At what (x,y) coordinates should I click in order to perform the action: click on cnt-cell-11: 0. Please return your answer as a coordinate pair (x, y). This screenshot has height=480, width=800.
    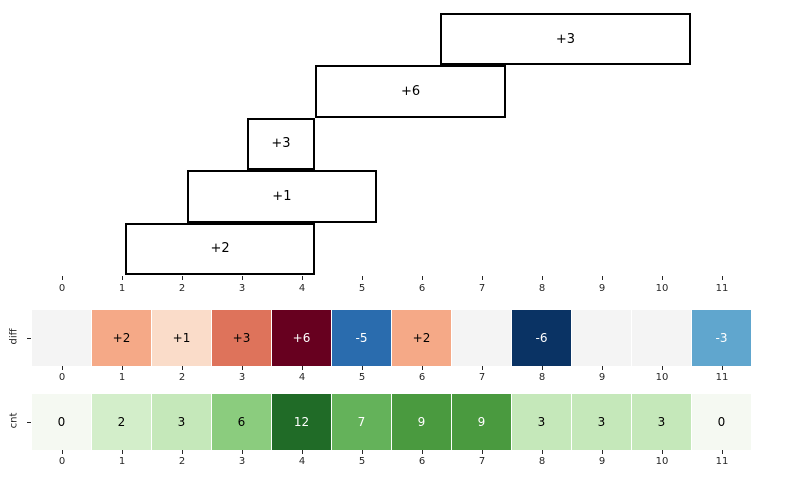
    Looking at the image, I should click on (721, 422).